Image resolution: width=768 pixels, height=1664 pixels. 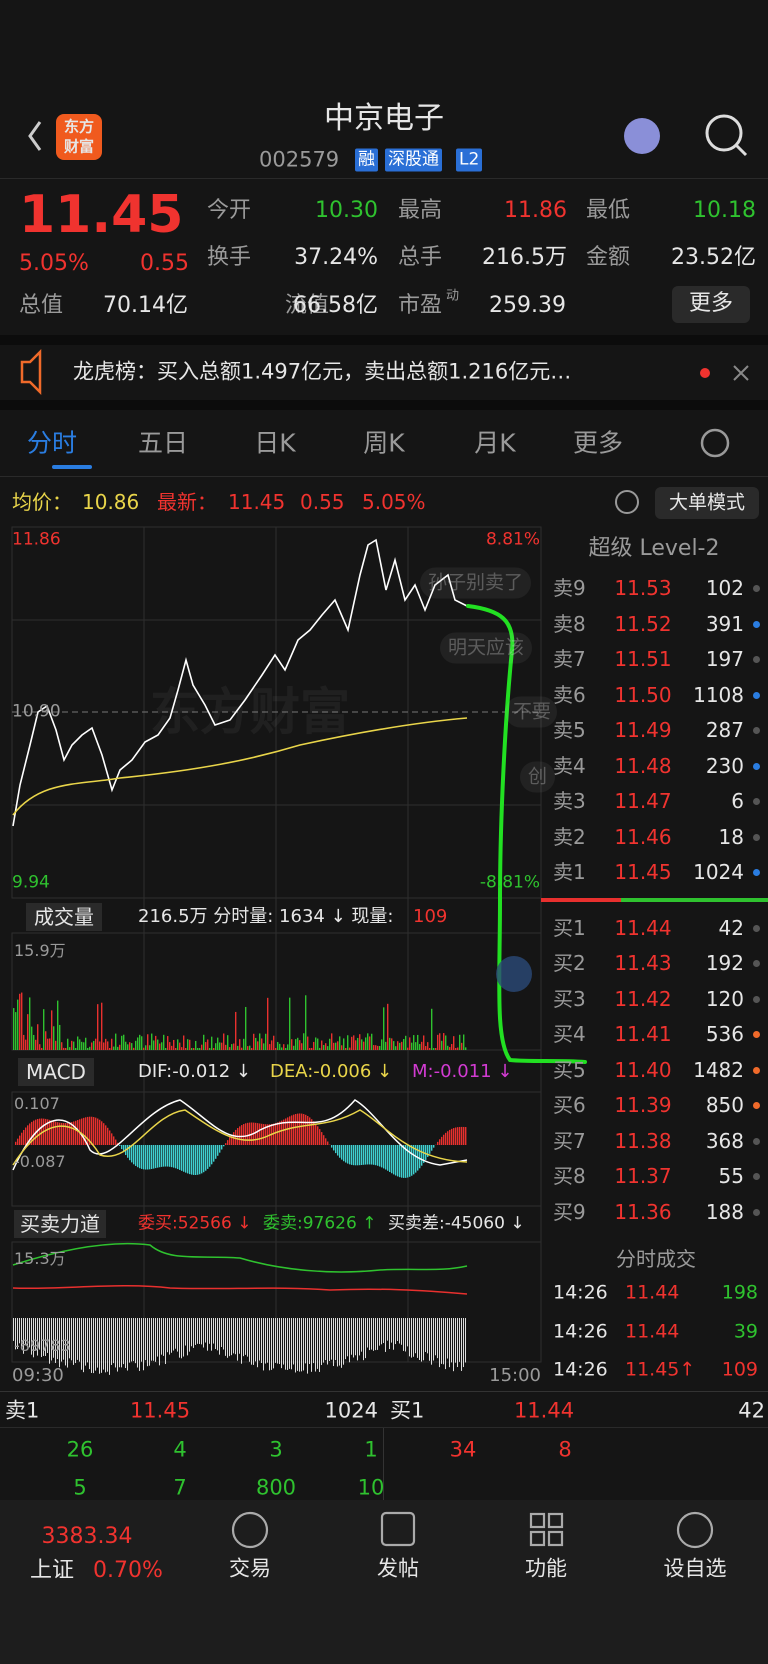 What do you see at coordinates (229, 210) in the screenshot?
I see `stat-label: 今开` at bounding box center [229, 210].